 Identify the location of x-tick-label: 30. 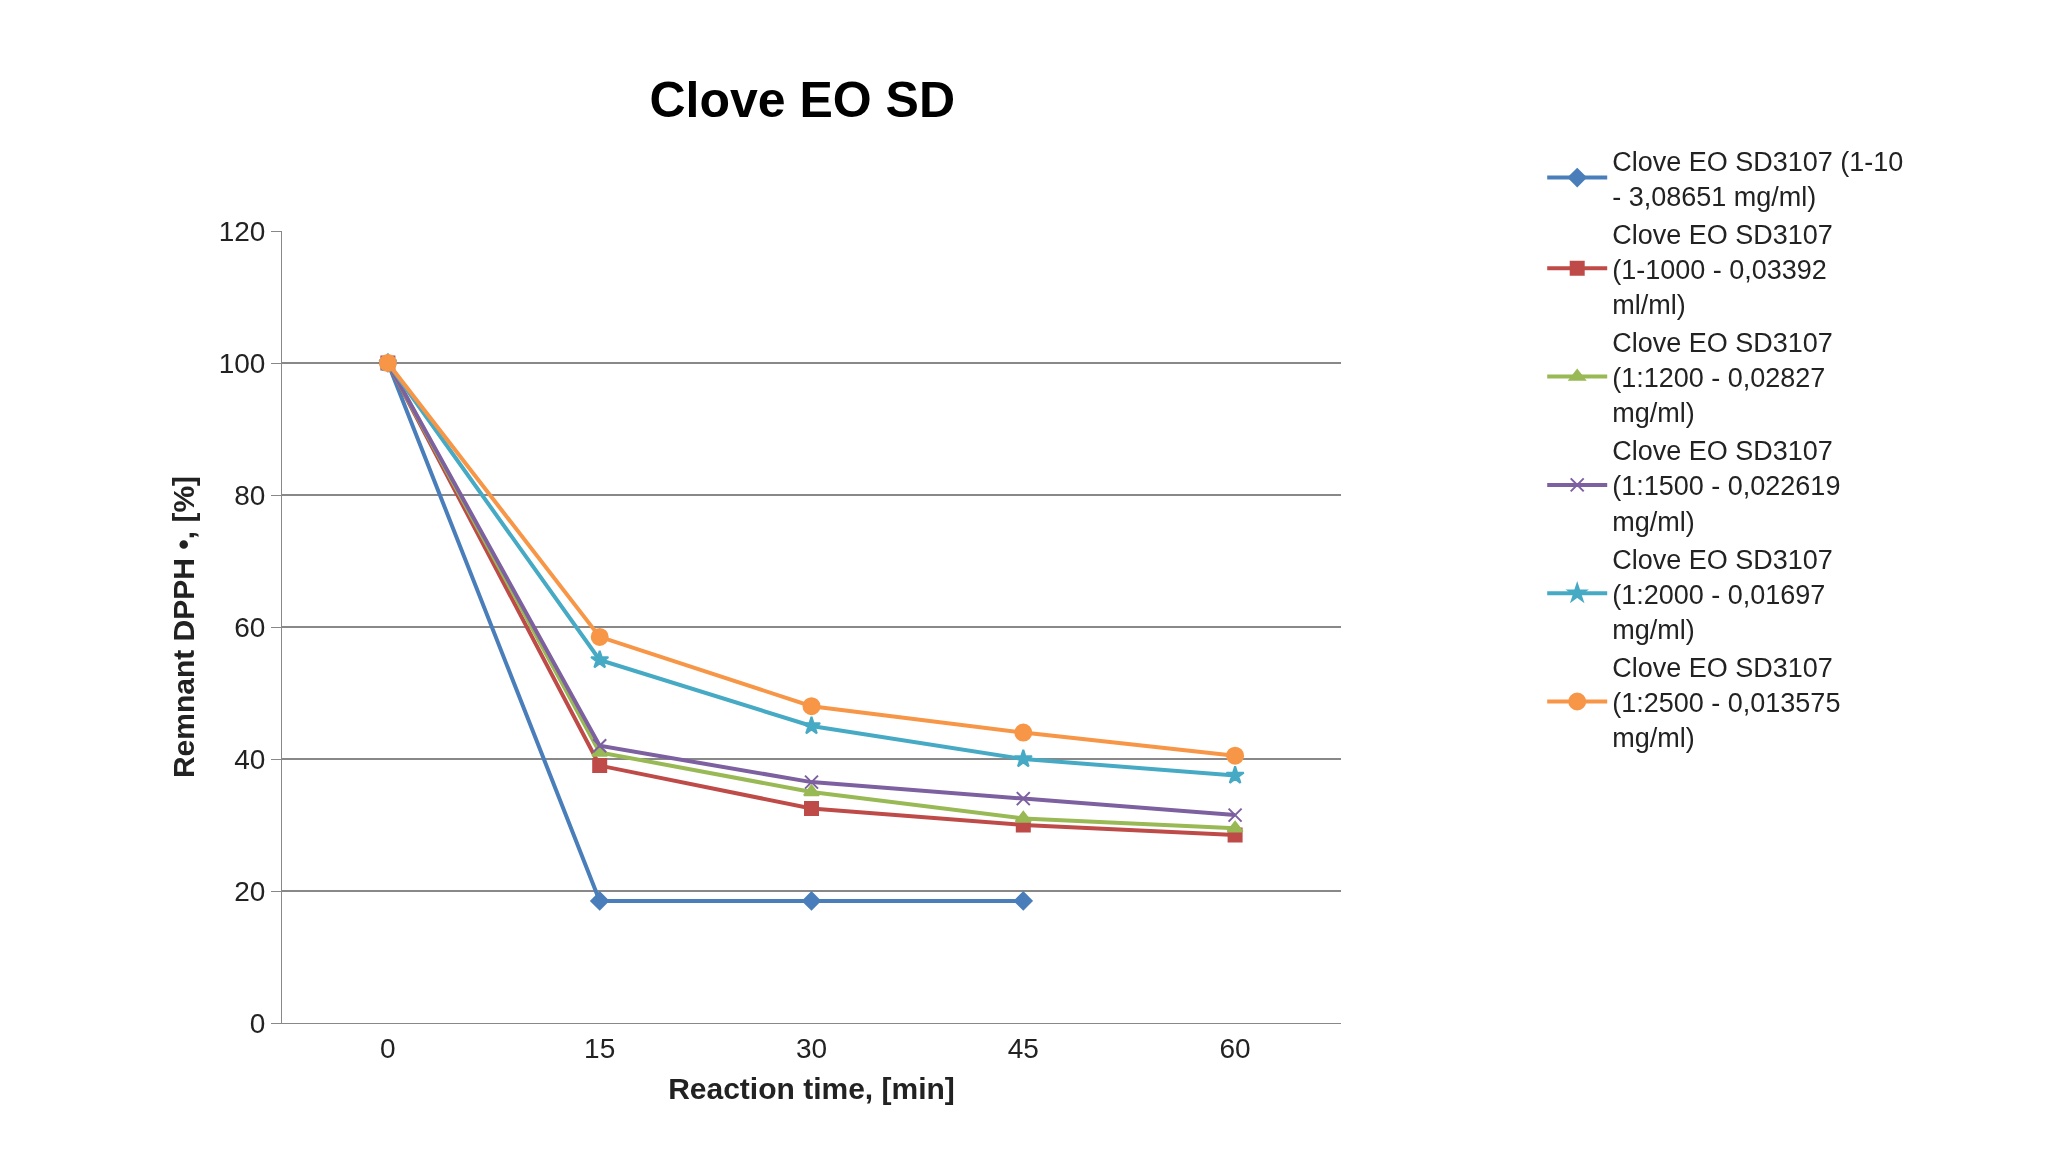
(811, 1048).